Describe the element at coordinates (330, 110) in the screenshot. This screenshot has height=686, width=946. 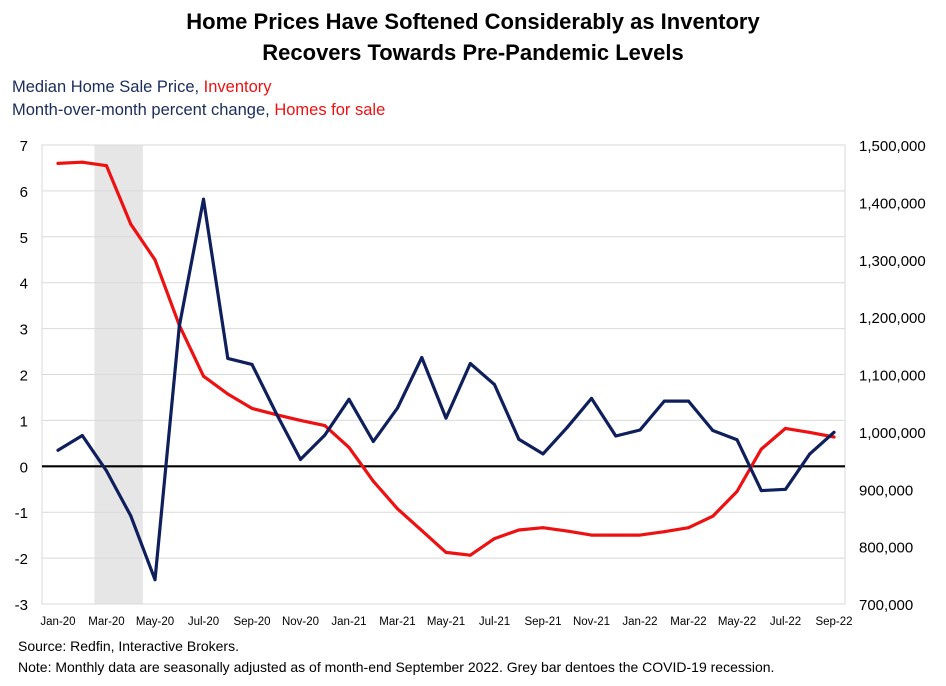
I see `legend-right-unit: Homes for sale` at that location.